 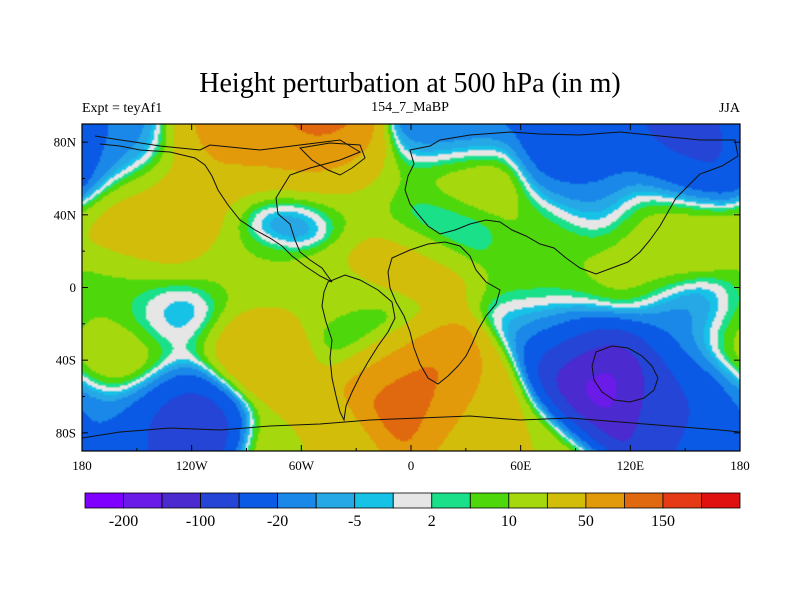 I want to click on x-tick-label: 0, so click(x=411, y=465).